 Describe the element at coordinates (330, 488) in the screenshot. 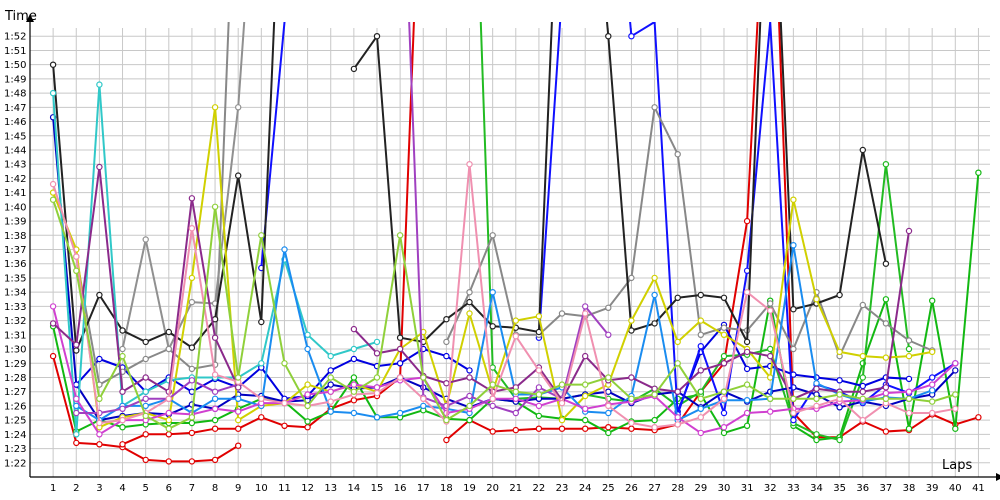

I see `x-tick-label: 13` at that location.